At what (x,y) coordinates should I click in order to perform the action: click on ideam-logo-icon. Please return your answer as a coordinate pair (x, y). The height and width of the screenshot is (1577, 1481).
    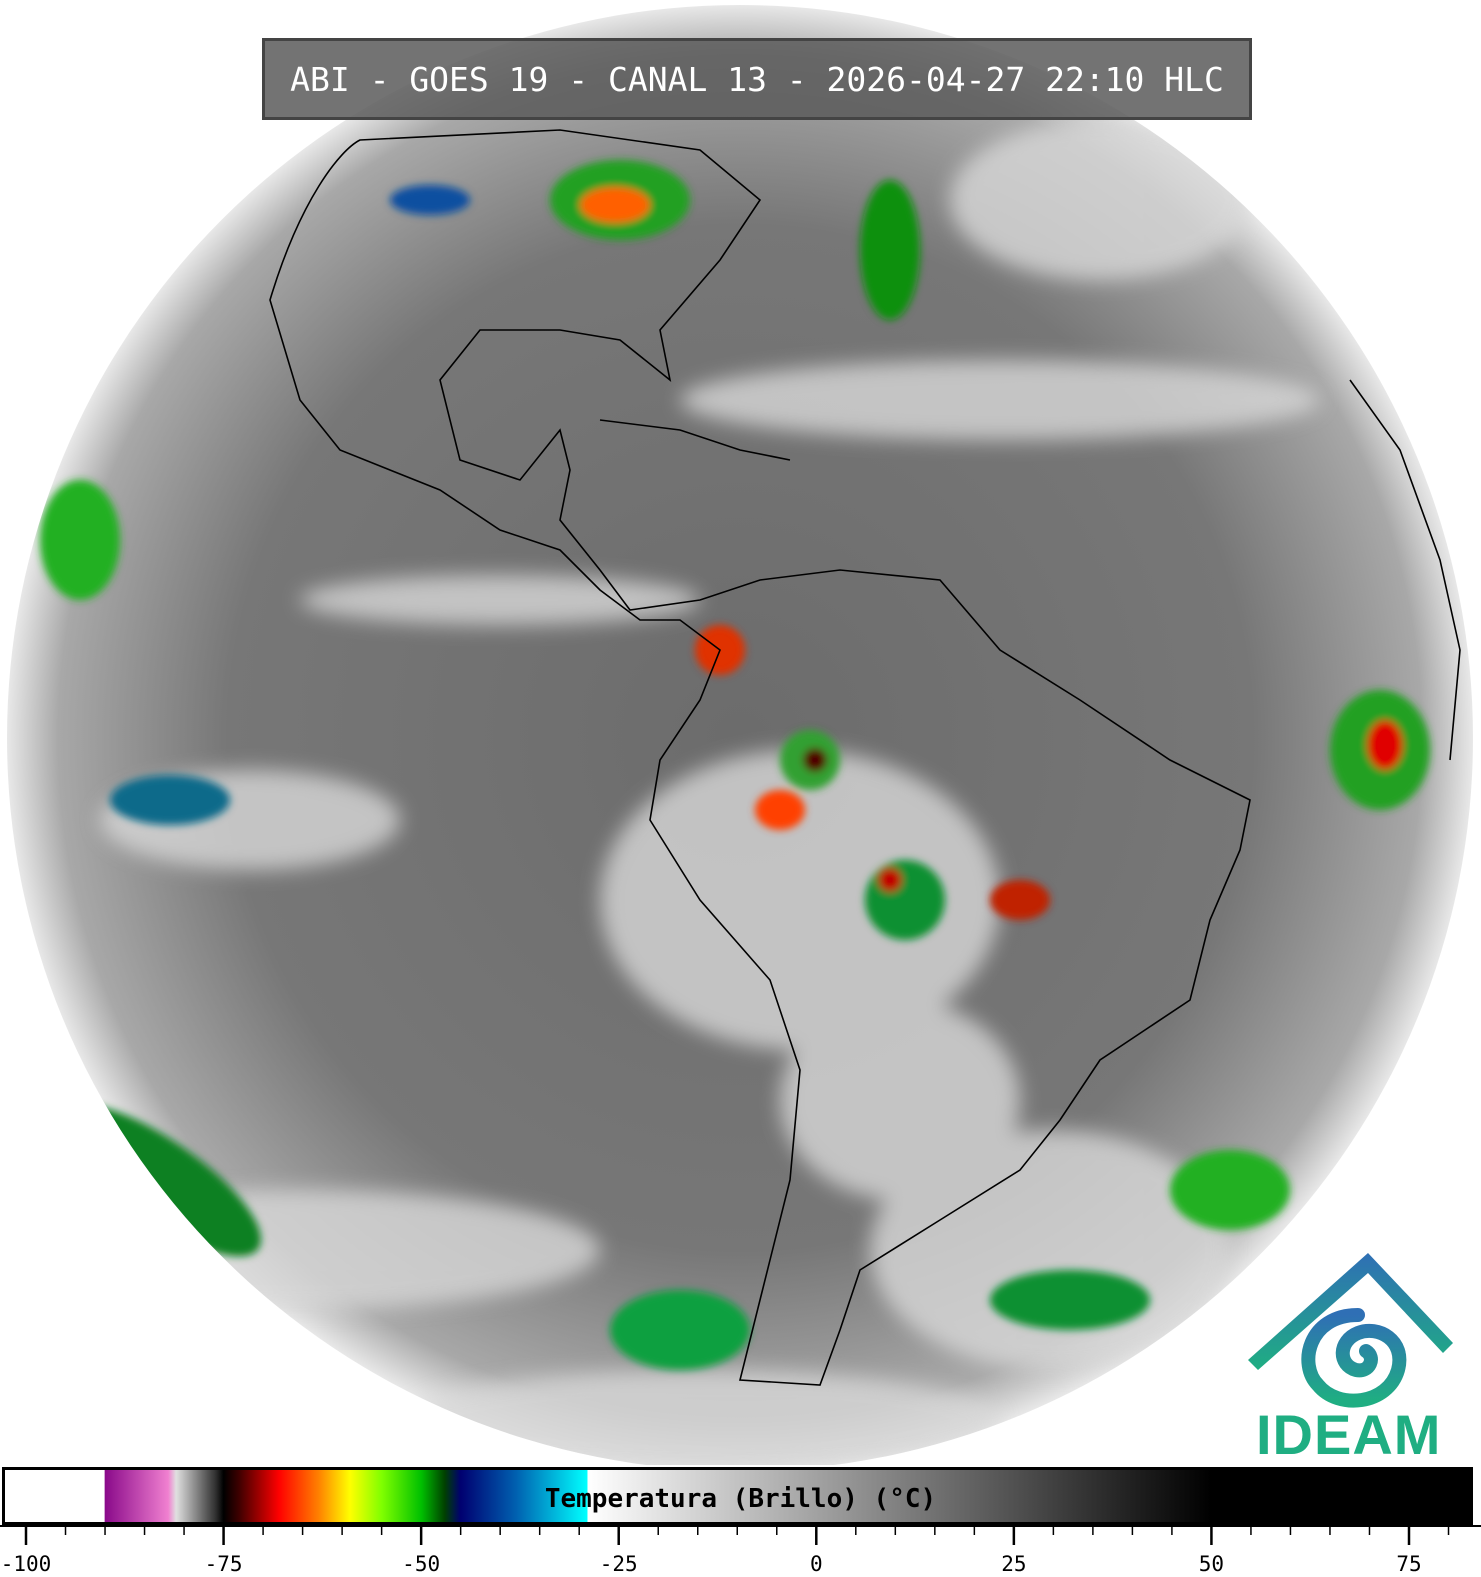
    Looking at the image, I should click on (1350, 1330).